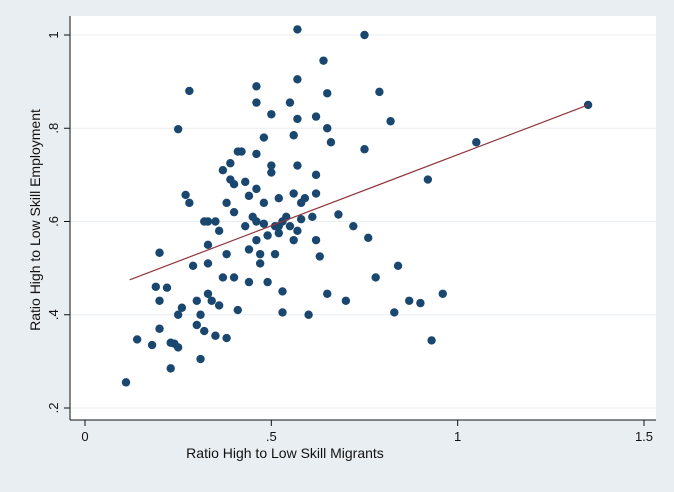 This screenshot has height=492, width=674. What do you see at coordinates (53, 314) in the screenshot?
I see `y-tick-label-1: .4` at bounding box center [53, 314].